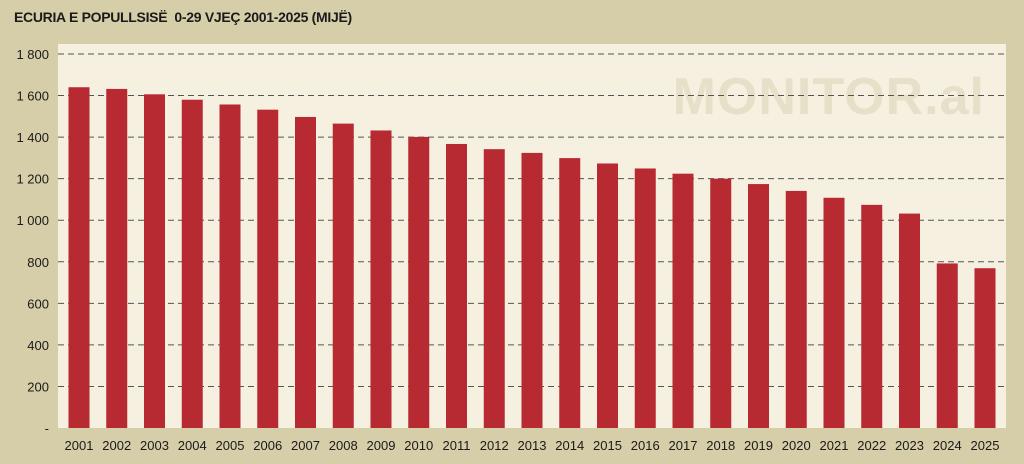 This screenshot has height=464, width=1024. Describe the element at coordinates (796, 309) in the screenshot. I see `bar-2020` at that location.